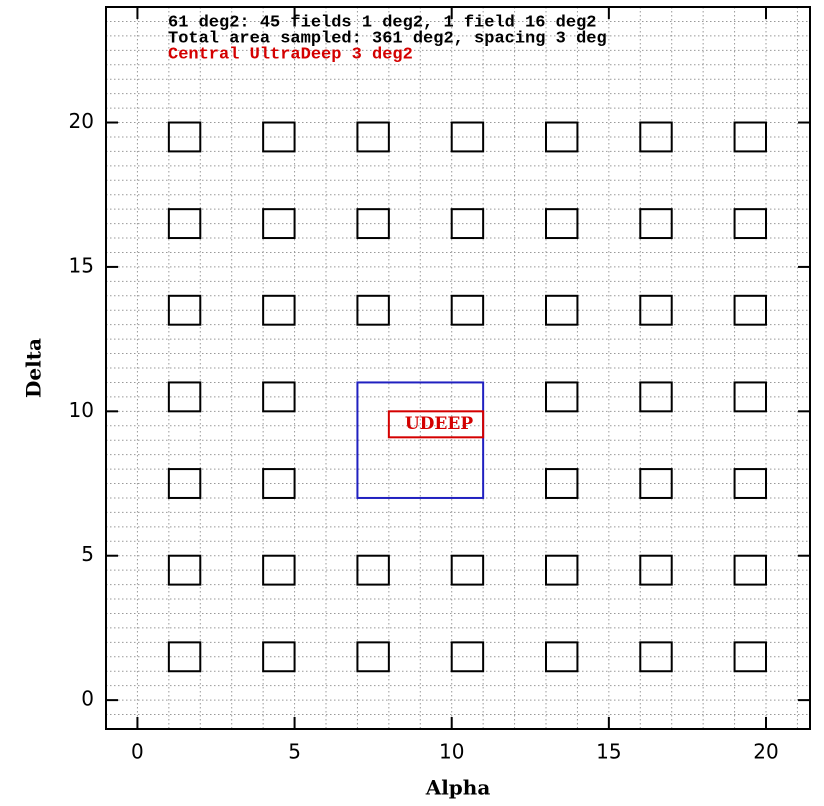 This screenshot has width=824, height=806. I want to click on y-tick-label: 0, so click(87, 699).